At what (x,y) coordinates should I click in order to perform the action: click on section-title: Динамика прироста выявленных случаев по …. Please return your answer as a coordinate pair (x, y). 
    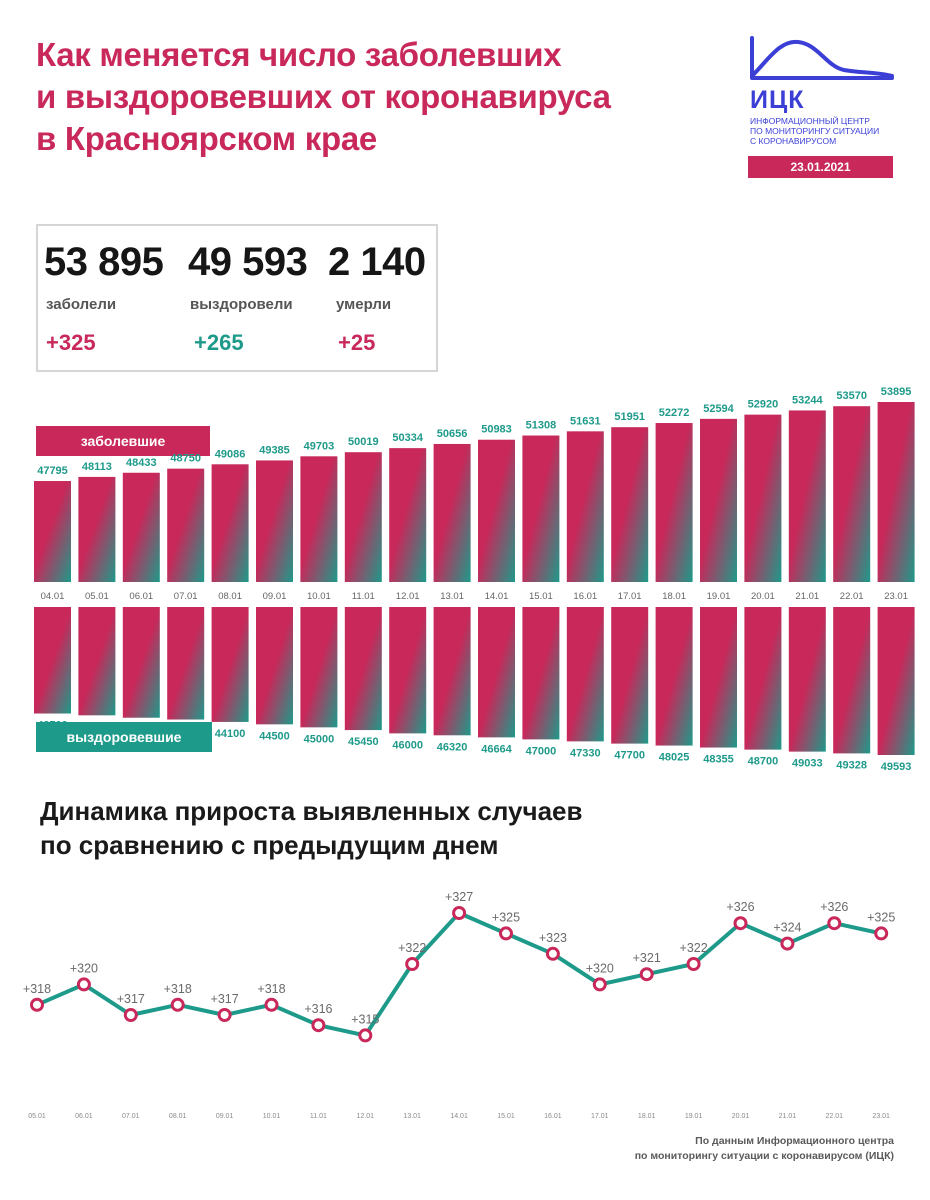
    Looking at the image, I should click on (311, 828).